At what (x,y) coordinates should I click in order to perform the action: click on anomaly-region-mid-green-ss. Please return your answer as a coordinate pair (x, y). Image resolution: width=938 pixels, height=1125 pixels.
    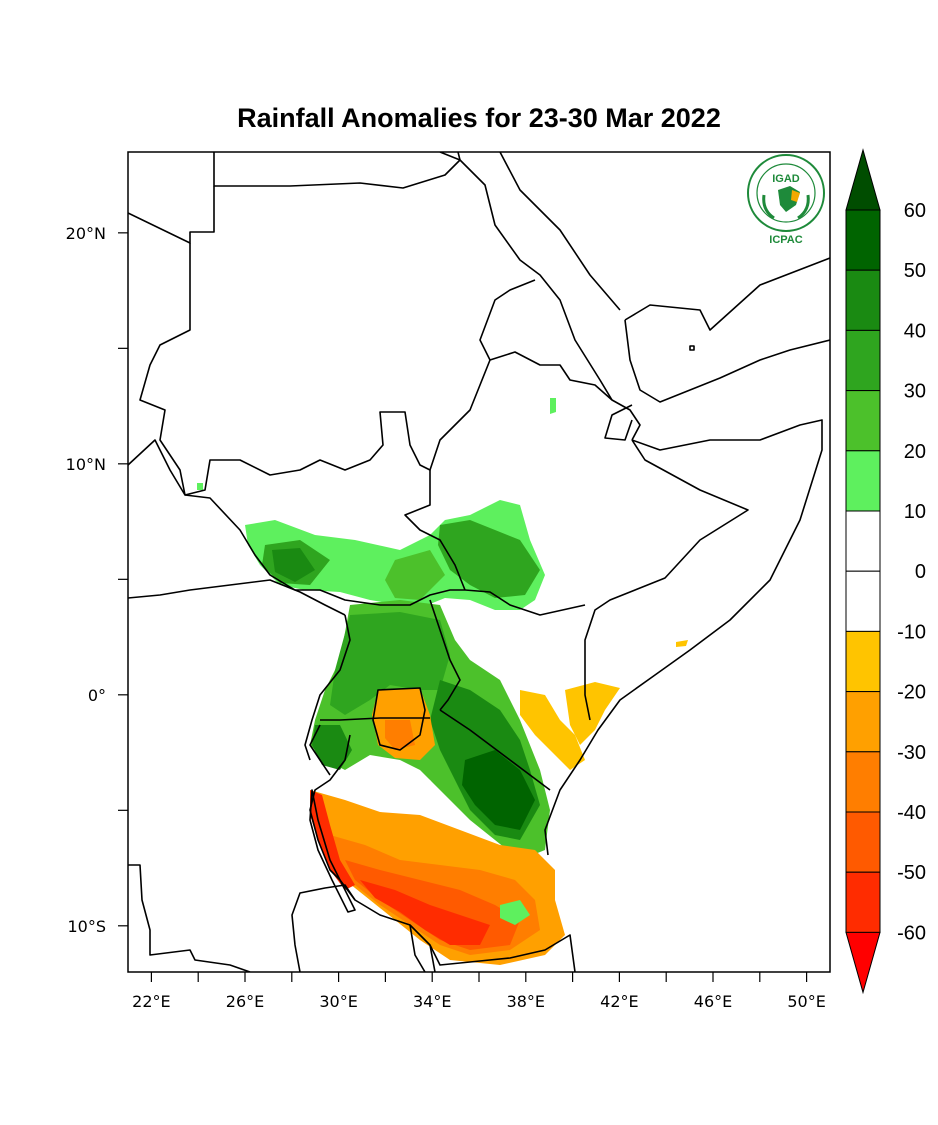
    Looking at the image, I should click on (415, 575).